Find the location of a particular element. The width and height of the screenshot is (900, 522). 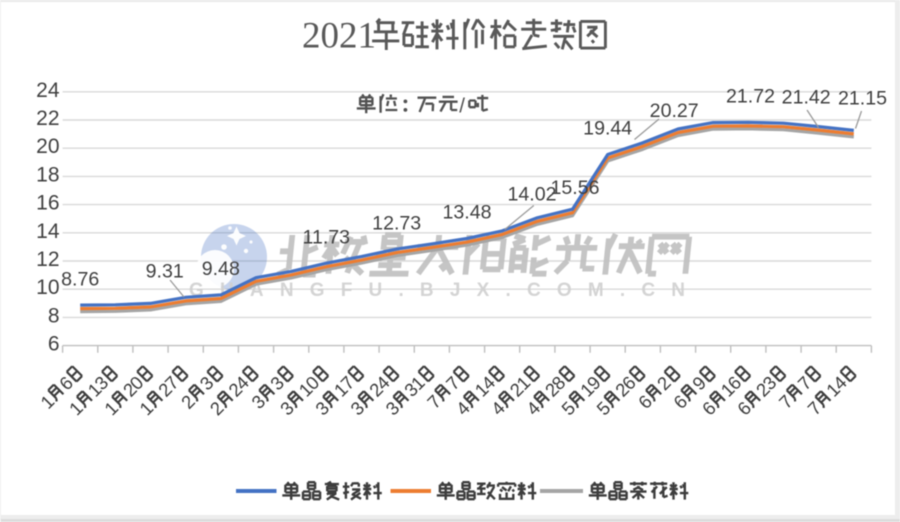

svg-text: 6 is located at coordinates (54, 344).